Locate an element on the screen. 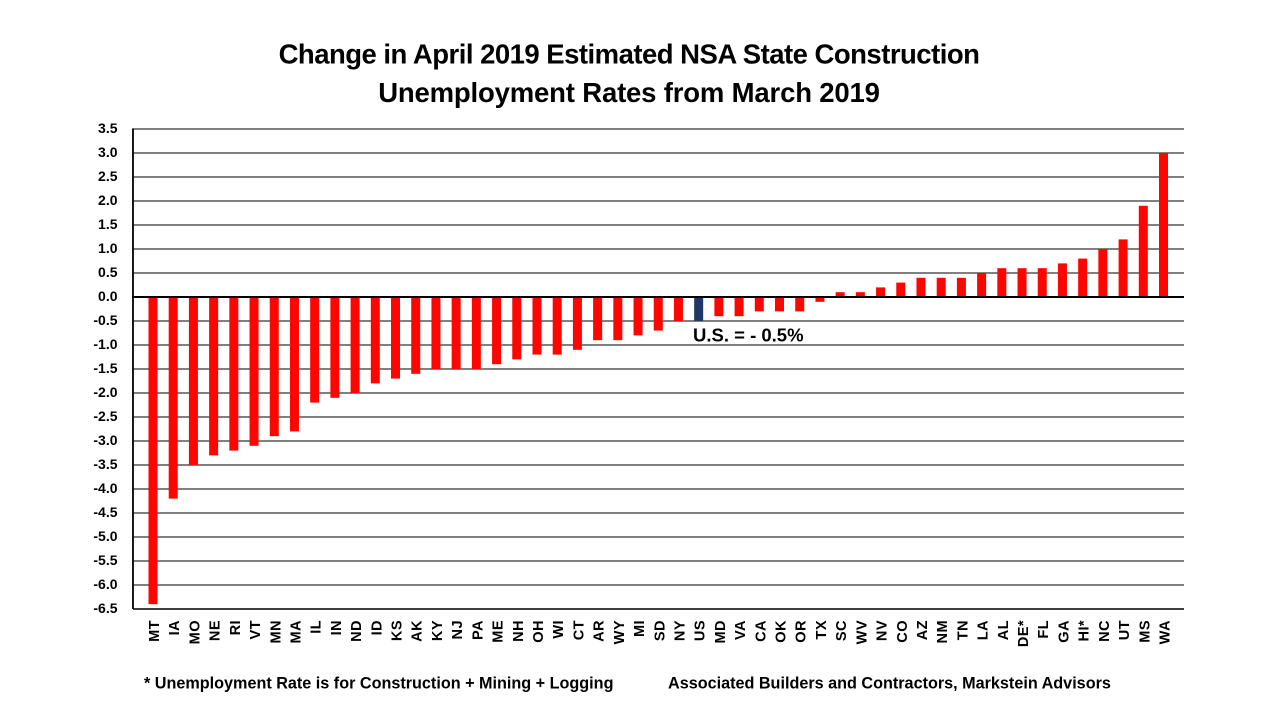 The height and width of the screenshot is (720, 1280). svg-text: FL is located at coordinates (1044, 629).